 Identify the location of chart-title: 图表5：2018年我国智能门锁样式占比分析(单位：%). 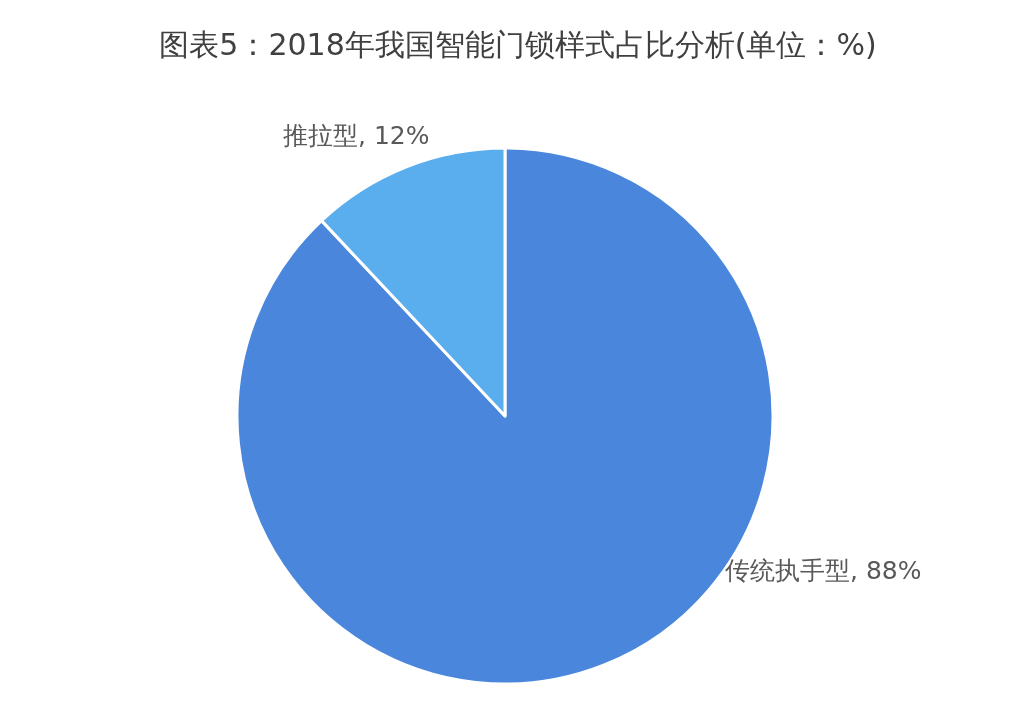
(518, 44).